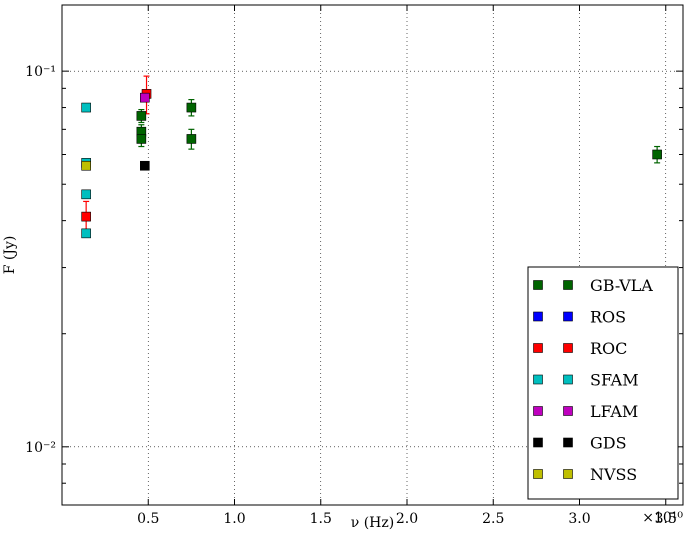 Image resolution: width=686 pixels, height=533 pixels. I want to click on x-tick-label: 0.5, so click(148, 519).